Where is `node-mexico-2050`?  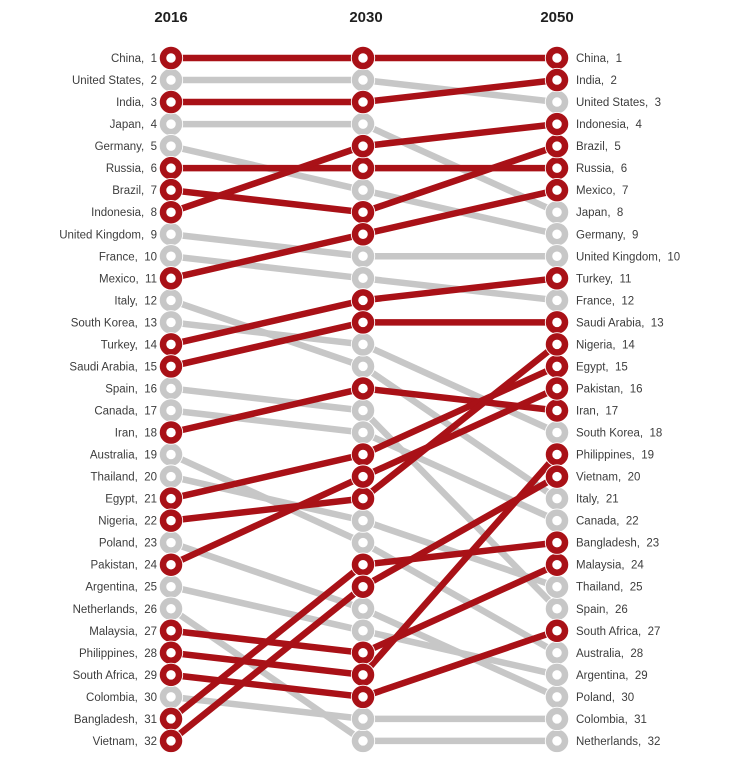 node-mexico-2050 is located at coordinates (557, 190).